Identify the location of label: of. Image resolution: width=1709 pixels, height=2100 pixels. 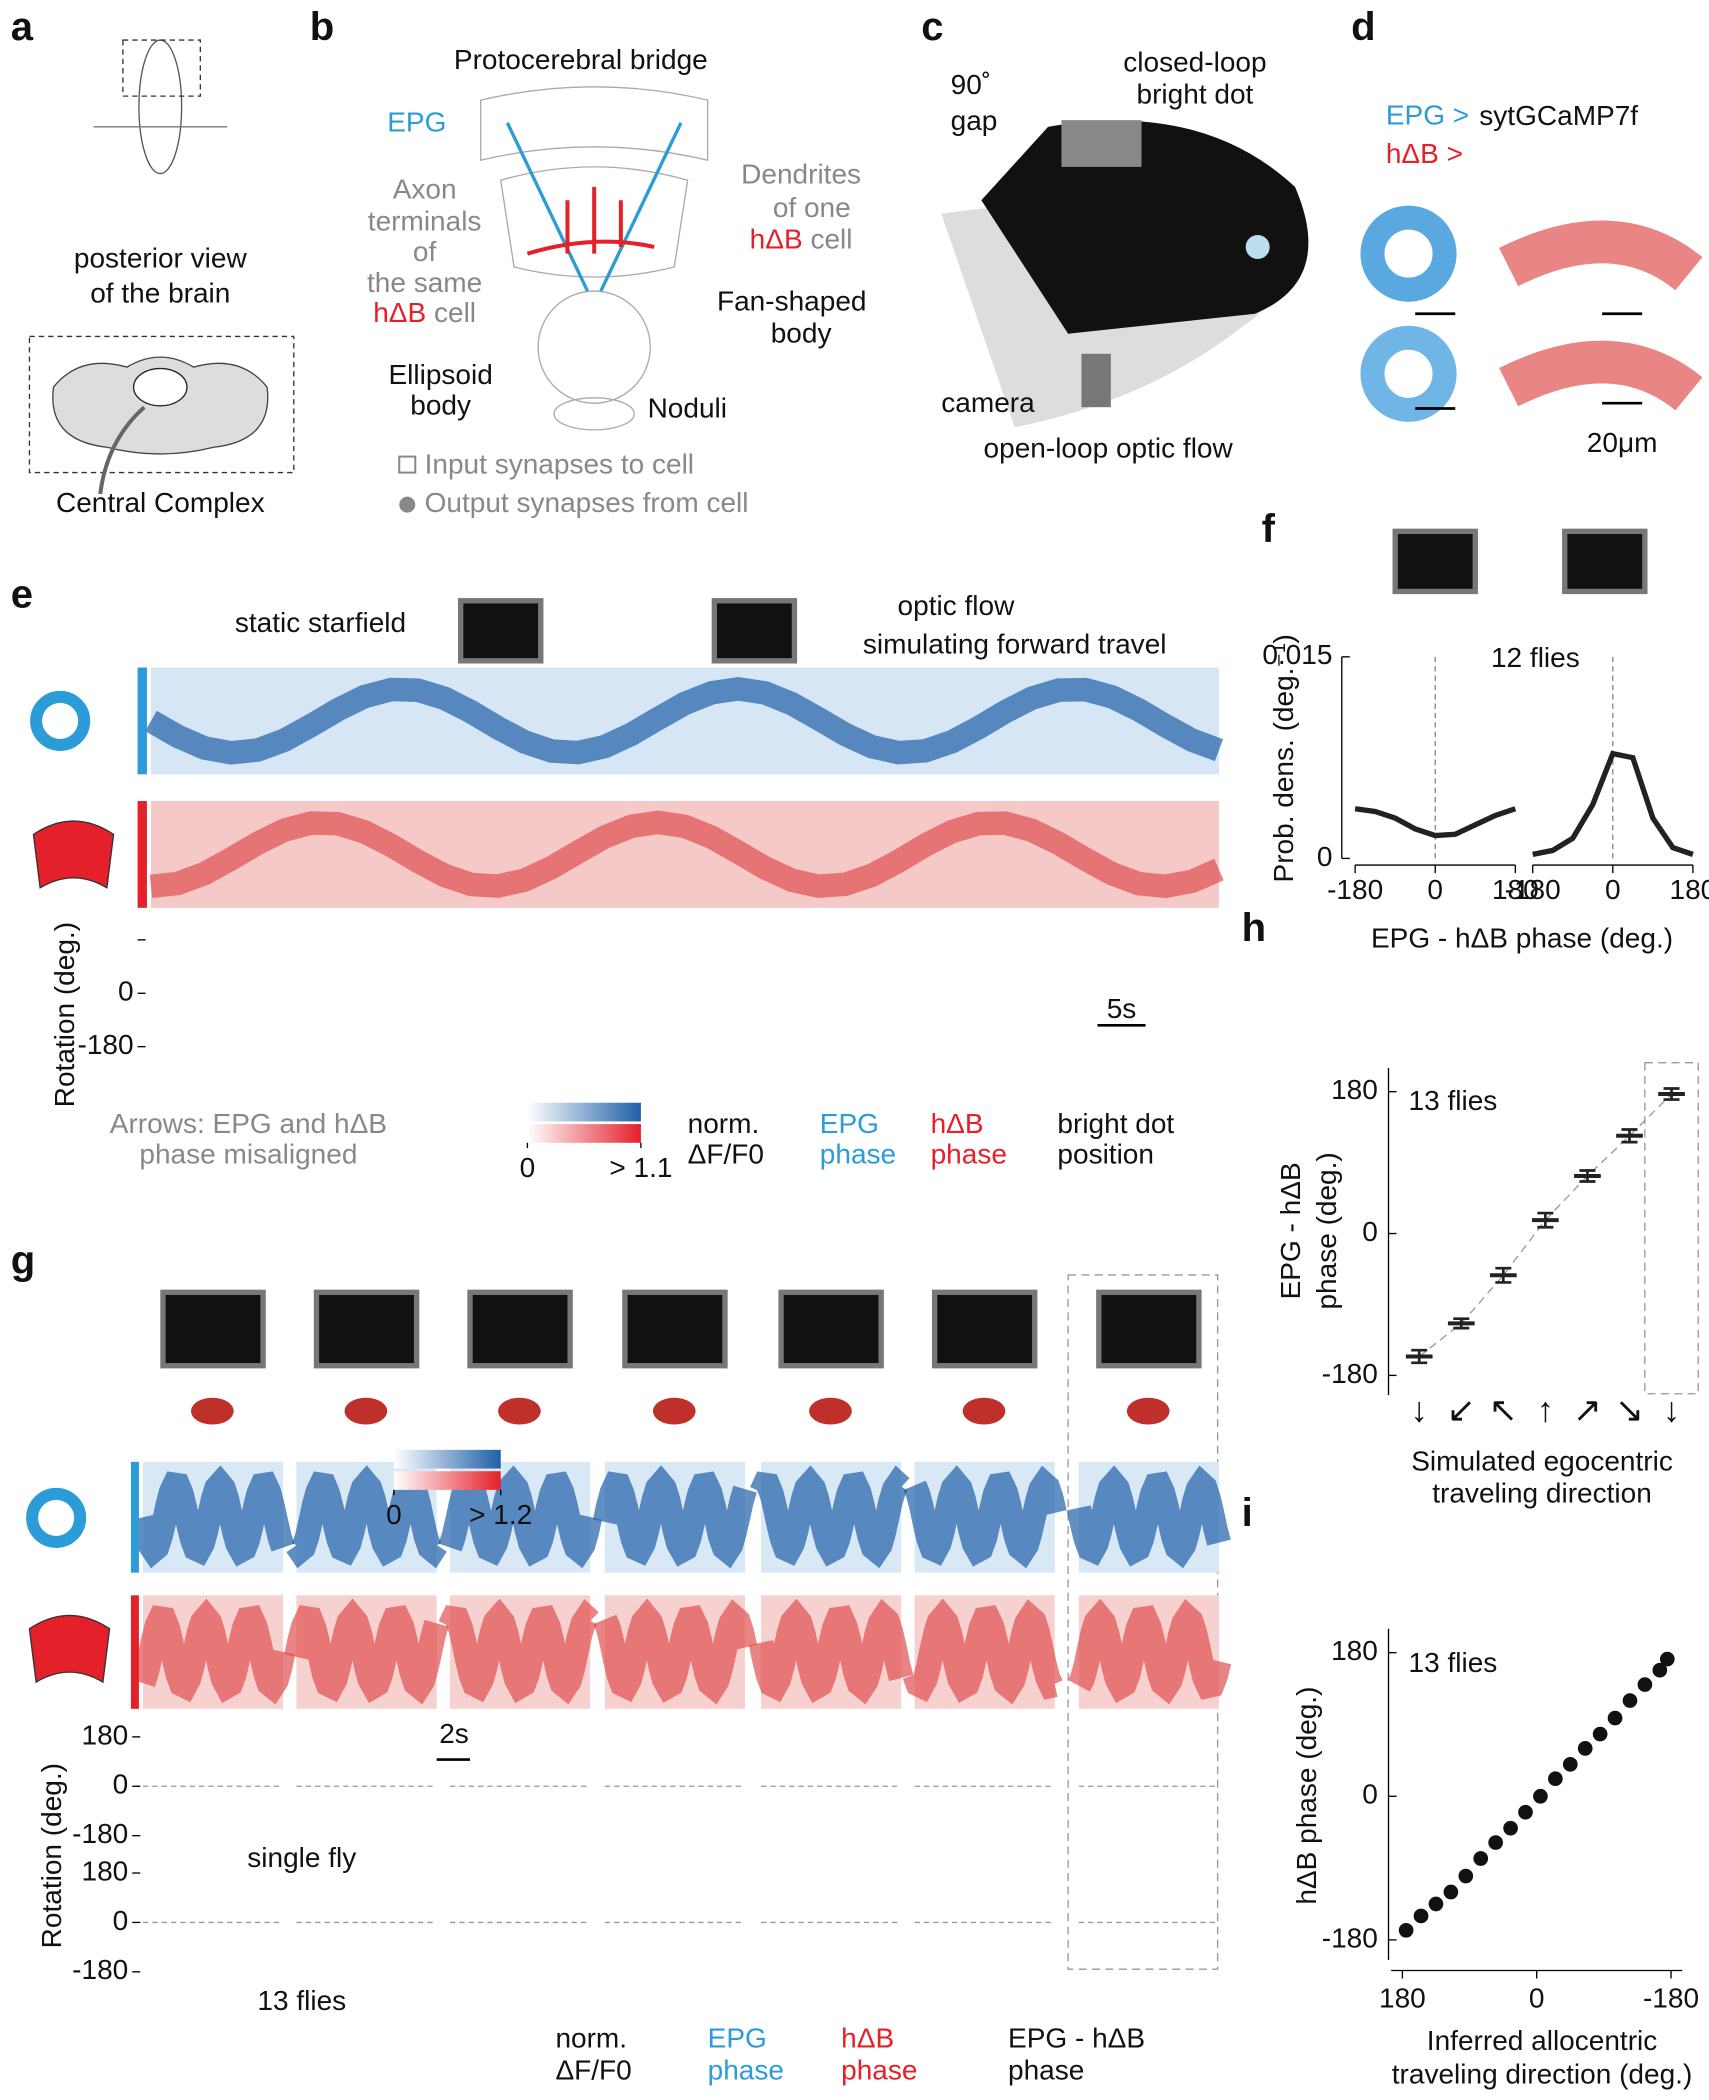
(425, 251).